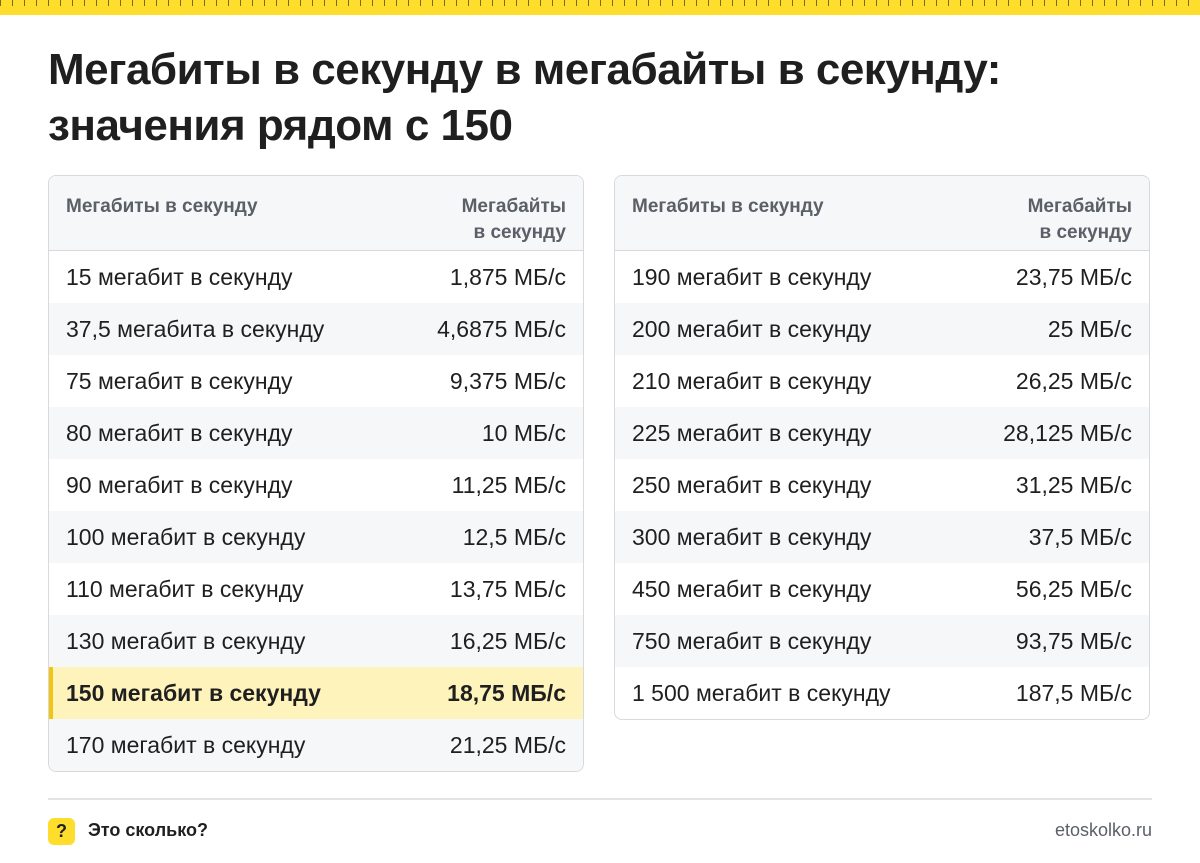  I want to click on table-row: 170 мегабит в секунду 21,25 МБ/с, so click(316, 745).